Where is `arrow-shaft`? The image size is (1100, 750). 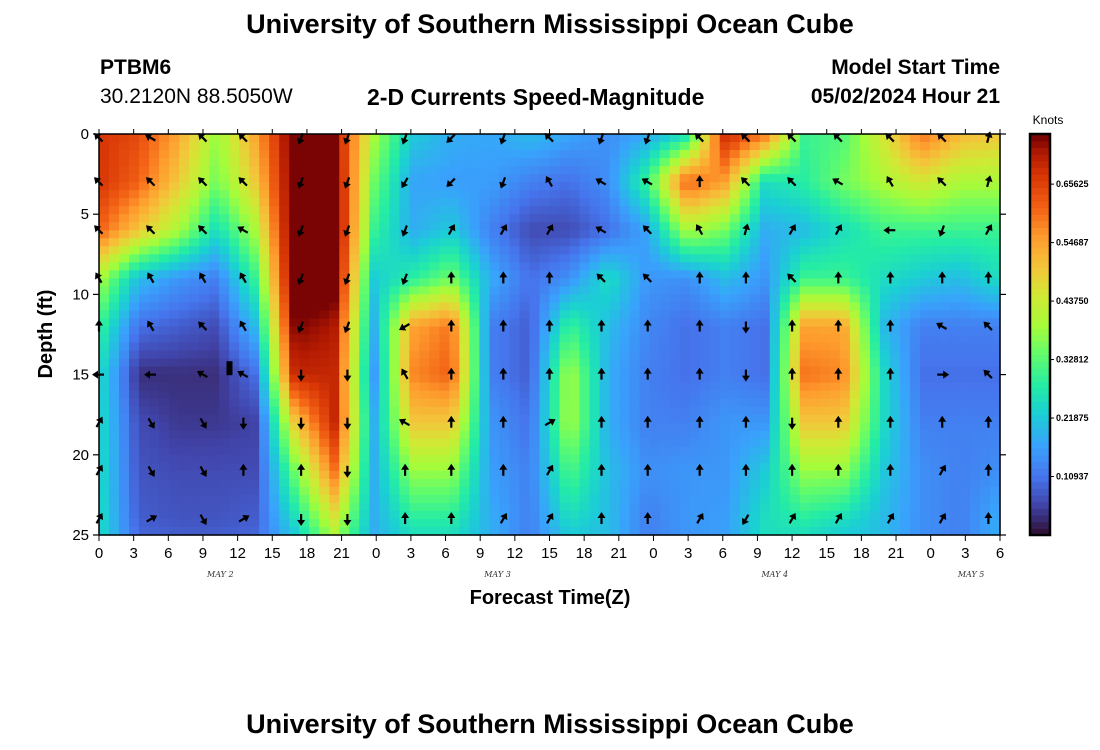
arrow-shaft is located at coordinates (152, 280).